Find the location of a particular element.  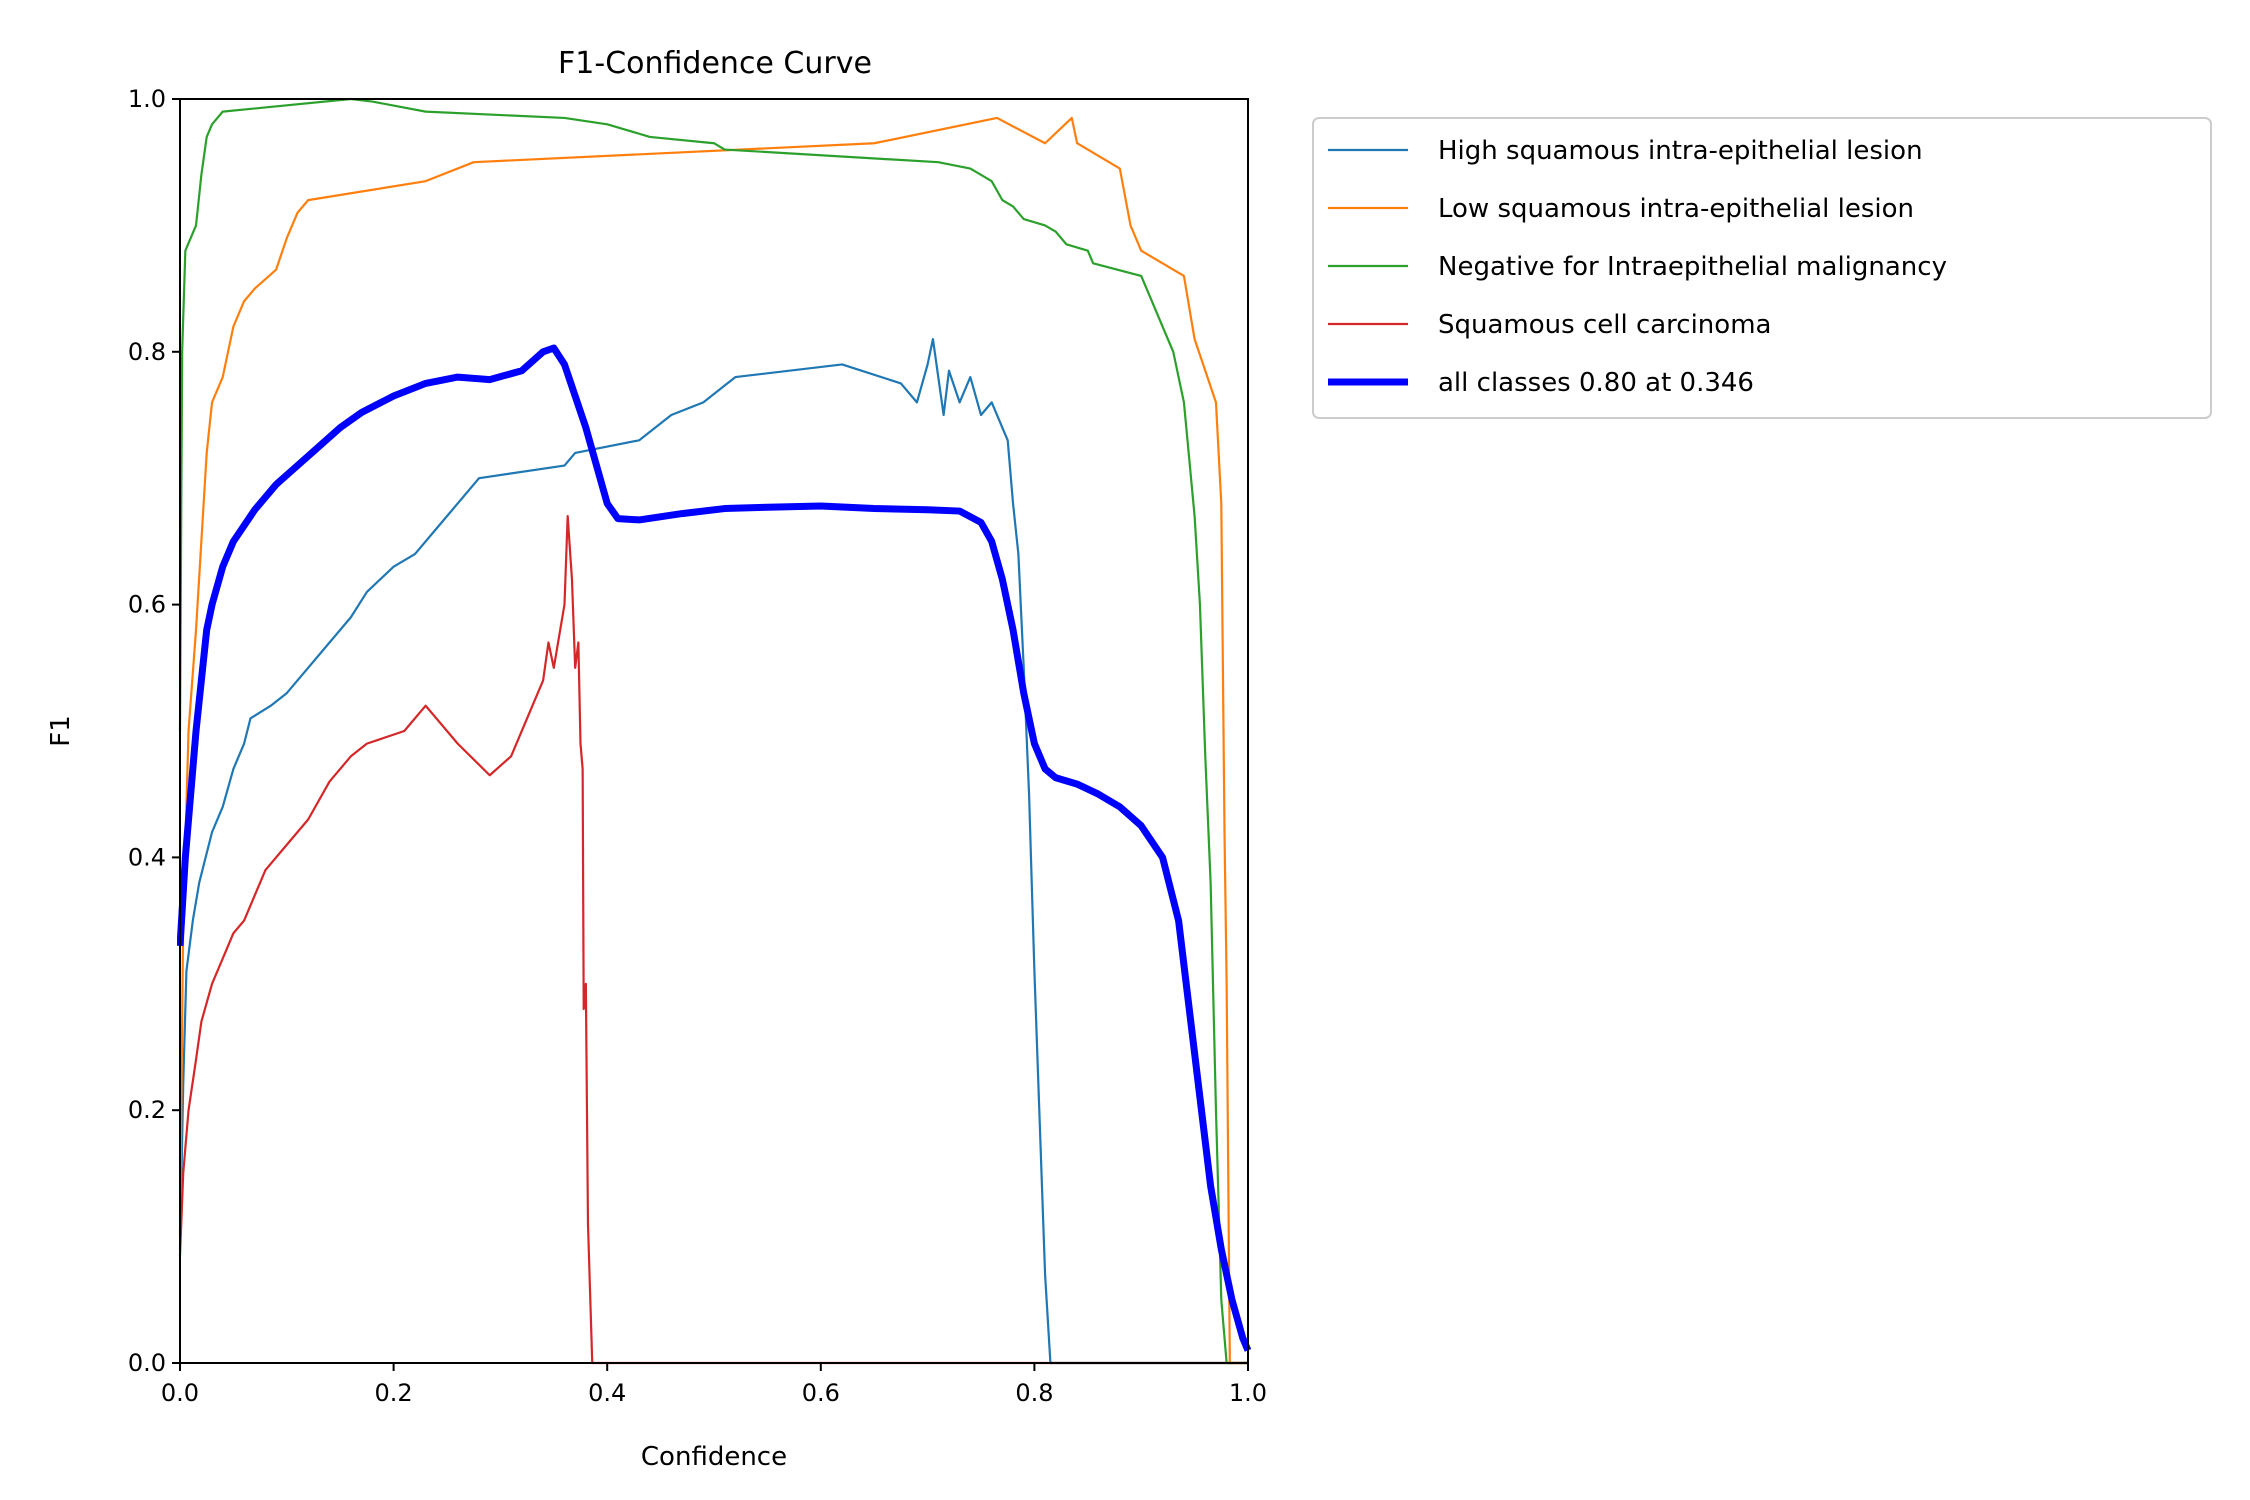

x-tick-label: 0.4 is located at coordinates (607, 1393).